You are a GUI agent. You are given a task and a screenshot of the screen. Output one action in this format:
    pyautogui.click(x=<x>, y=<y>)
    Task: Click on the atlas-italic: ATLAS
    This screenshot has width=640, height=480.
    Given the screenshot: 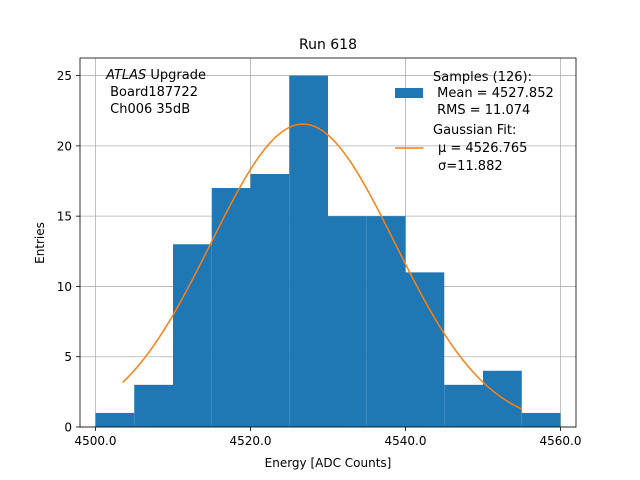 What is the action you would take?
    pyautogui.click(x=125, y=75)
    